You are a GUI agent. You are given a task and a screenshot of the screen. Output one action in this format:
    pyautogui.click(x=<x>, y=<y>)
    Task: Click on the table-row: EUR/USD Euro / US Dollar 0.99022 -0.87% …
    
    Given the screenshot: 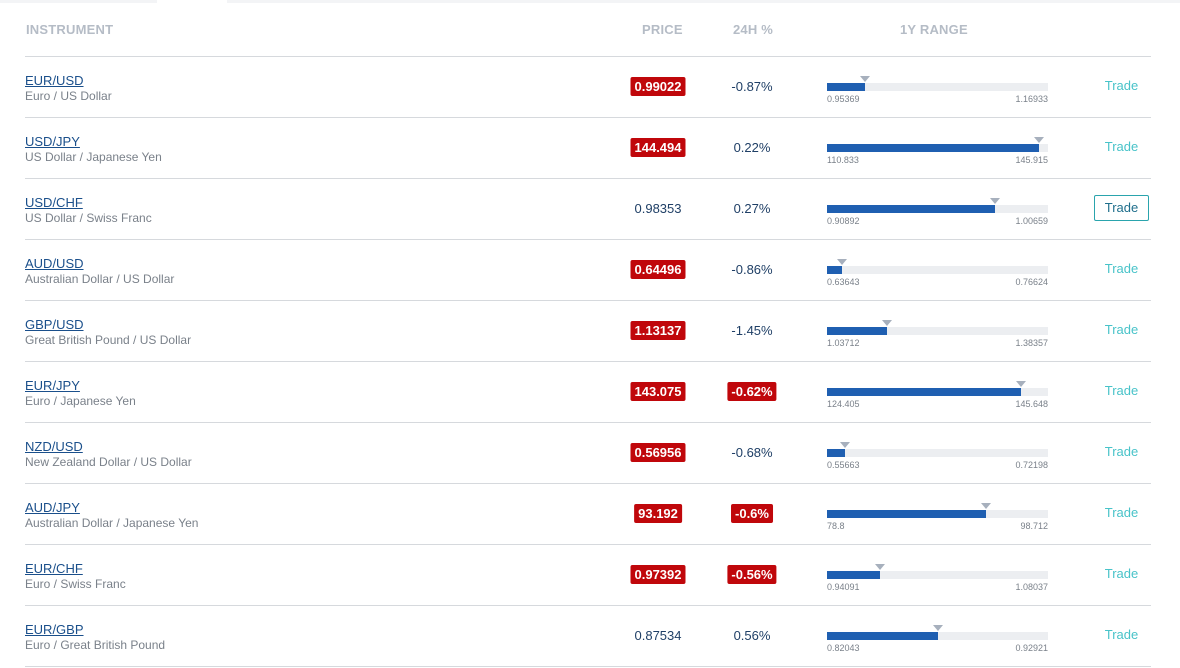 What is the action you would take?
    pyautogui.click(x=588, y=87)
    